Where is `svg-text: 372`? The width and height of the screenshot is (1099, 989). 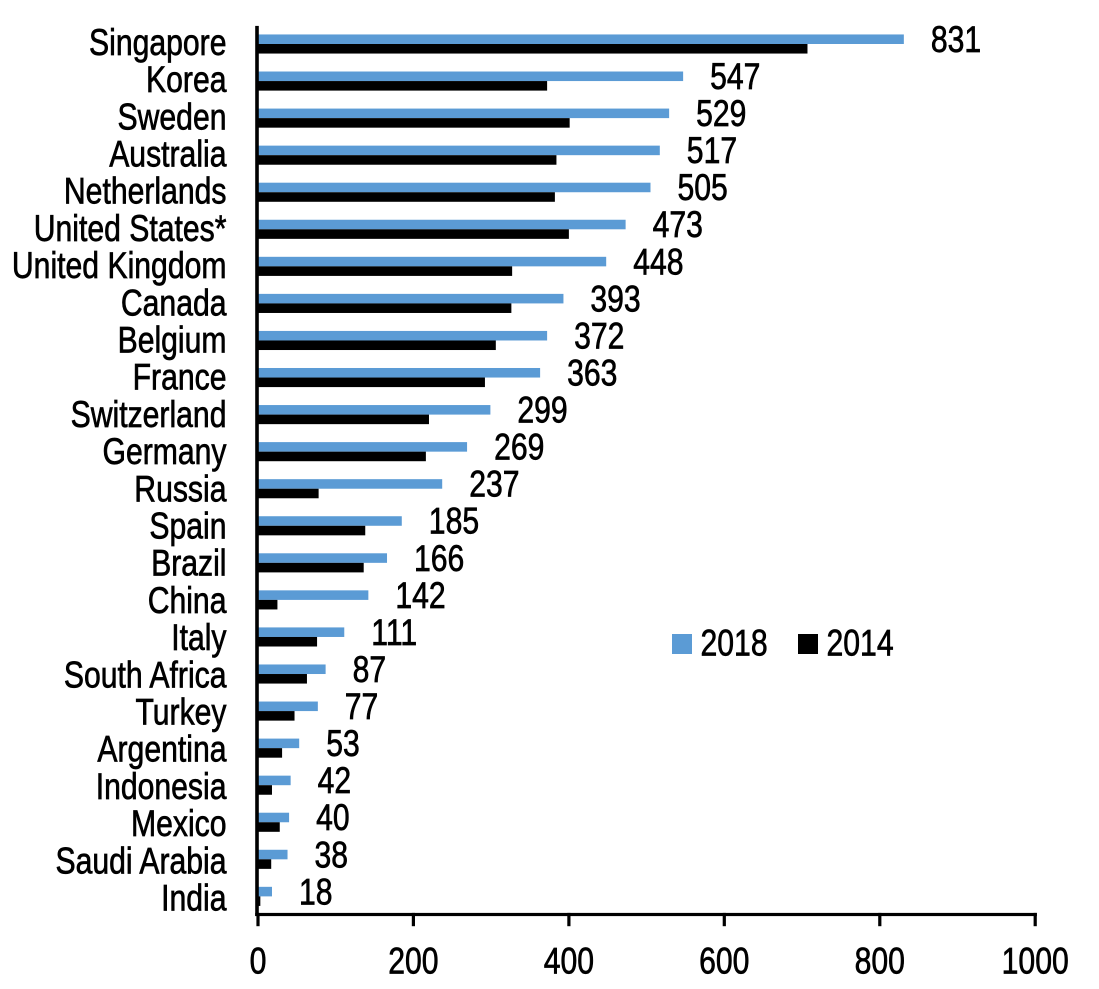
svg-text: 372 is located at coordinates (599, 335).